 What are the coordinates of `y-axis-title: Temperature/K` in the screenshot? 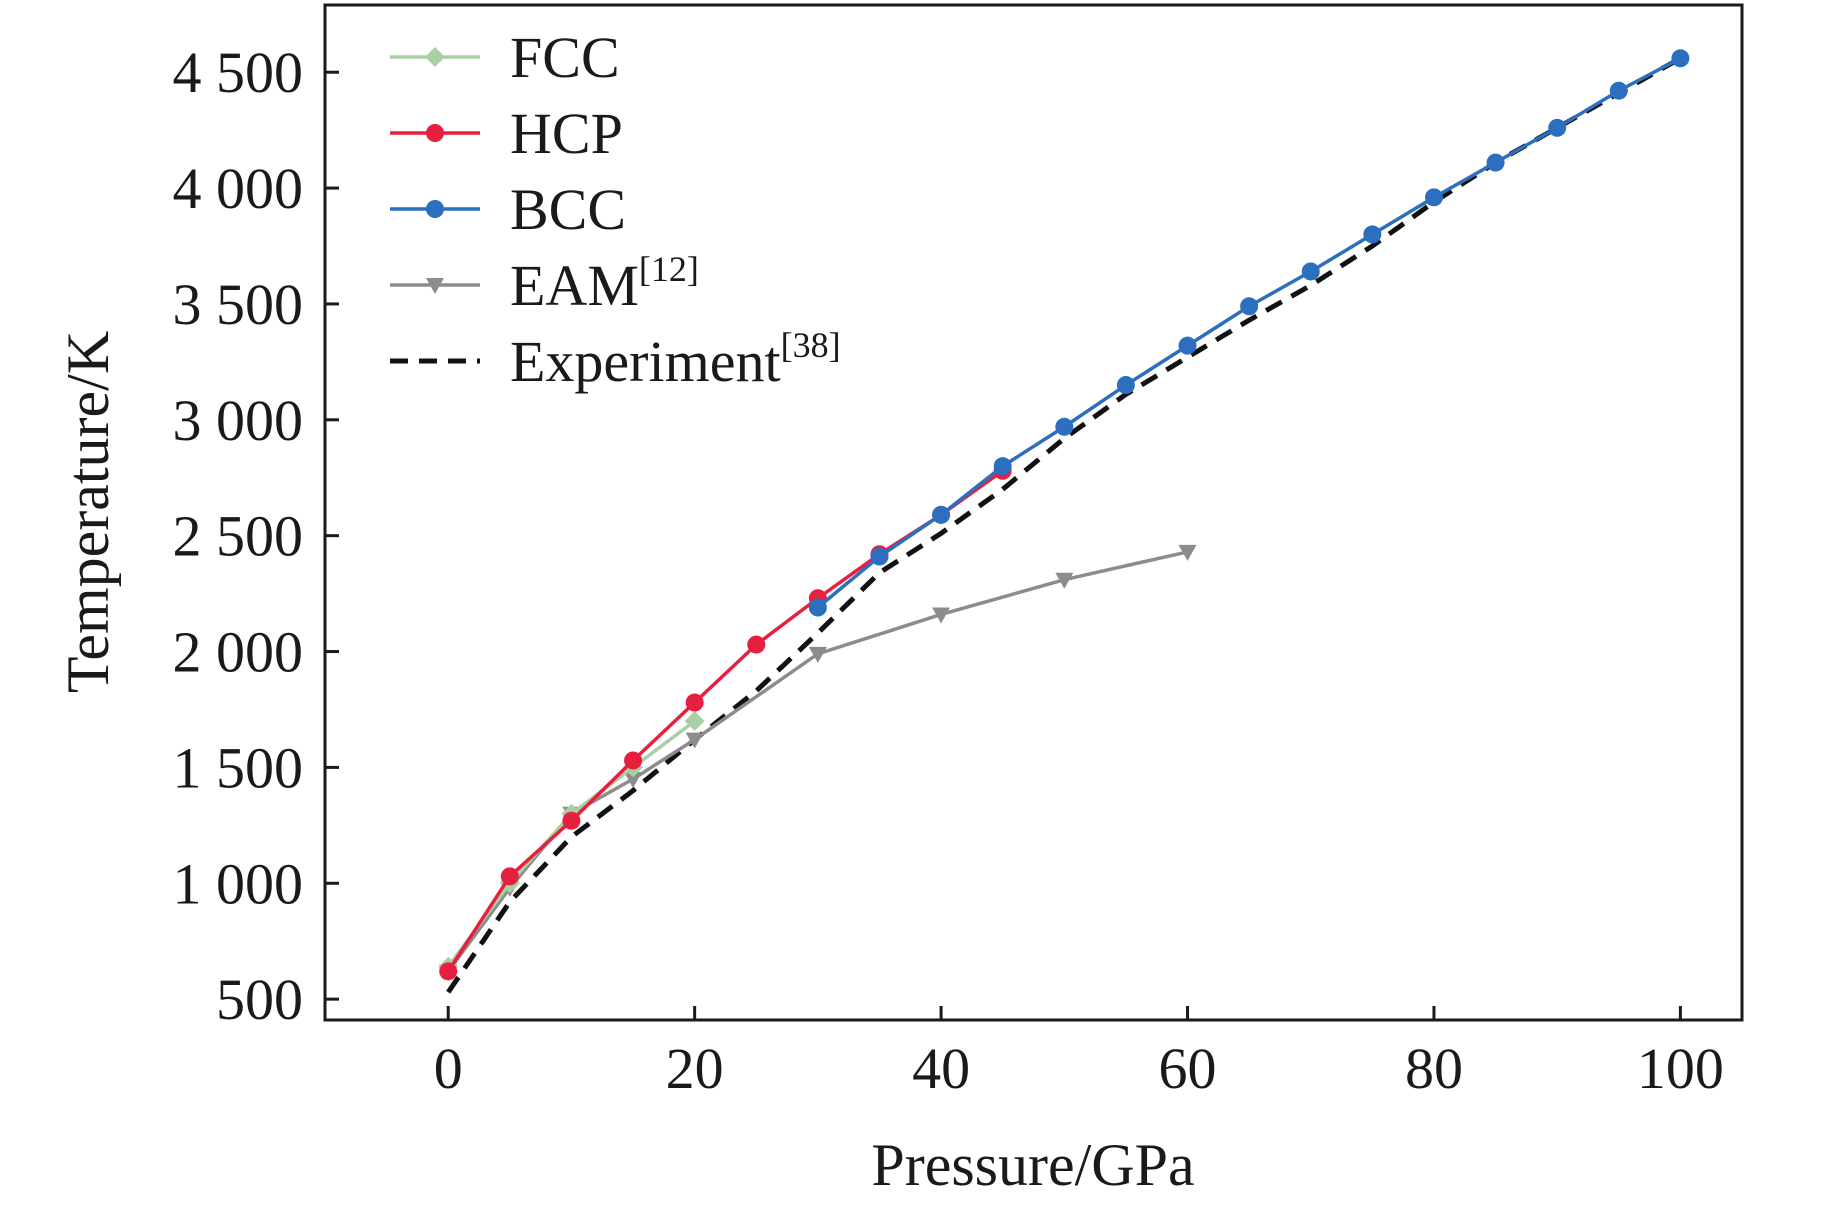 It's located at (88, 512).